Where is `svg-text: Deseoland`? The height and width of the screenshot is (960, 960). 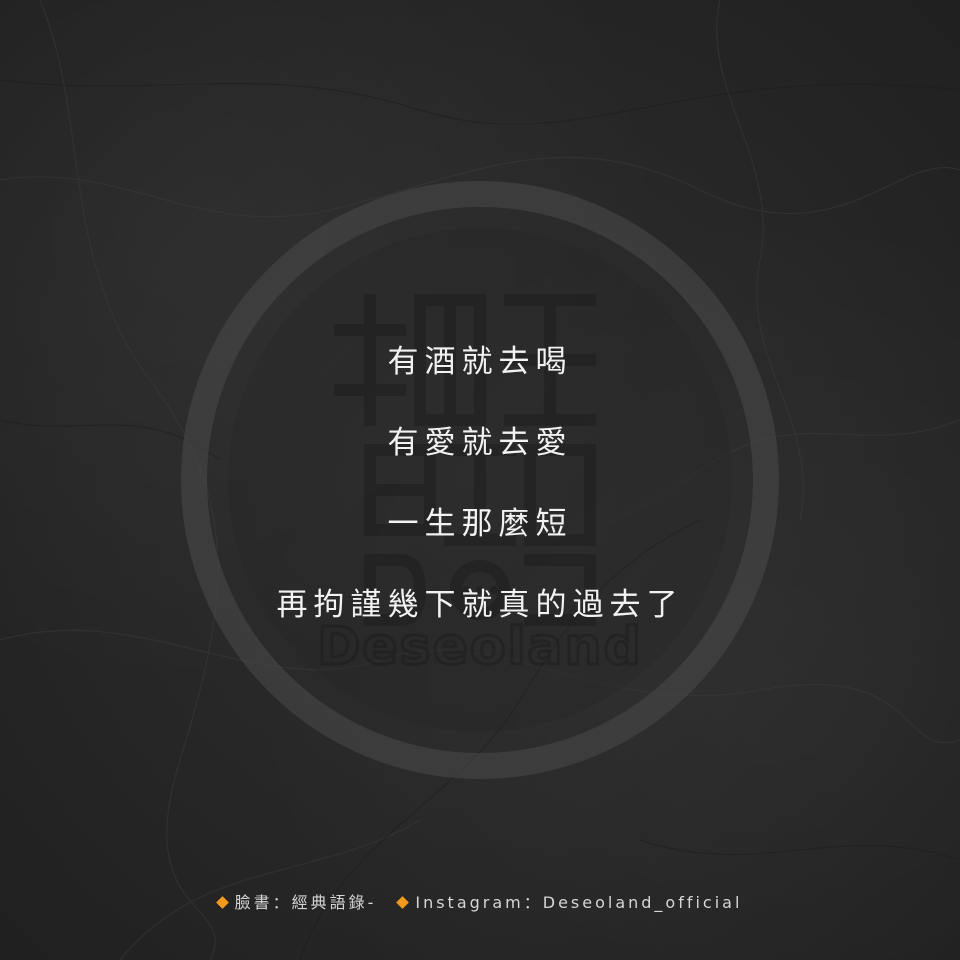 svg-text: Deseoland is located at coordinates (480, 647).